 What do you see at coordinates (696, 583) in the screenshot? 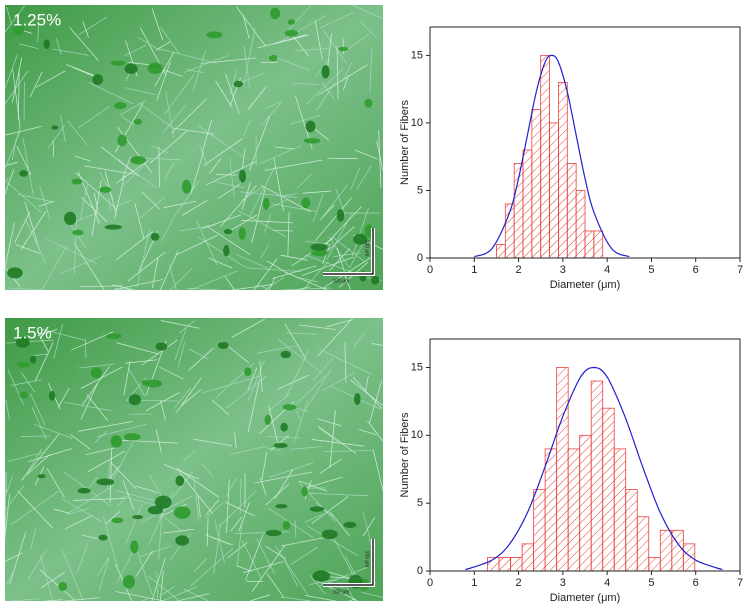
I see `x-tick-label: 6` at bounding box center [696, 583].